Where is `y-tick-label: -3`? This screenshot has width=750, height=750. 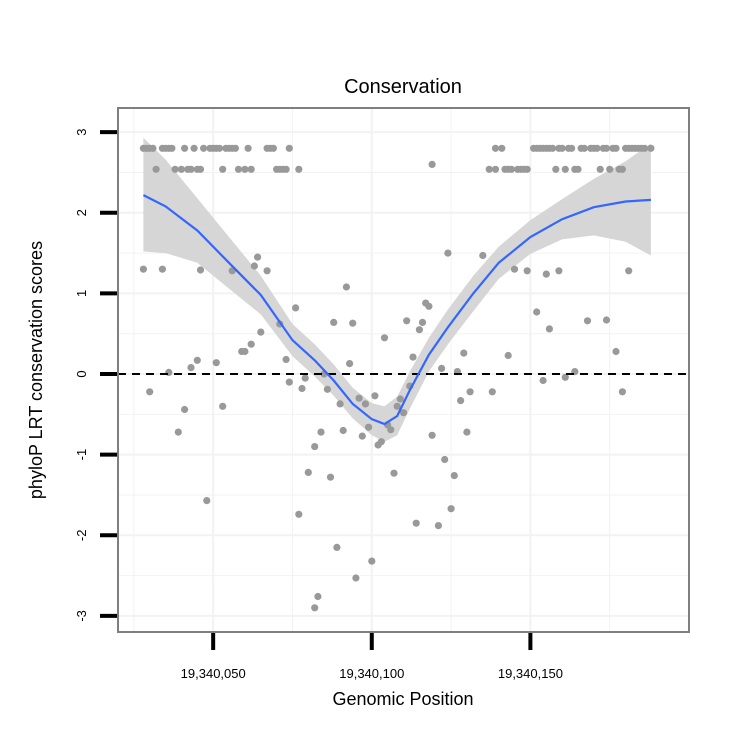 y-tick-label: -3 is located at coordinates (81, 616).